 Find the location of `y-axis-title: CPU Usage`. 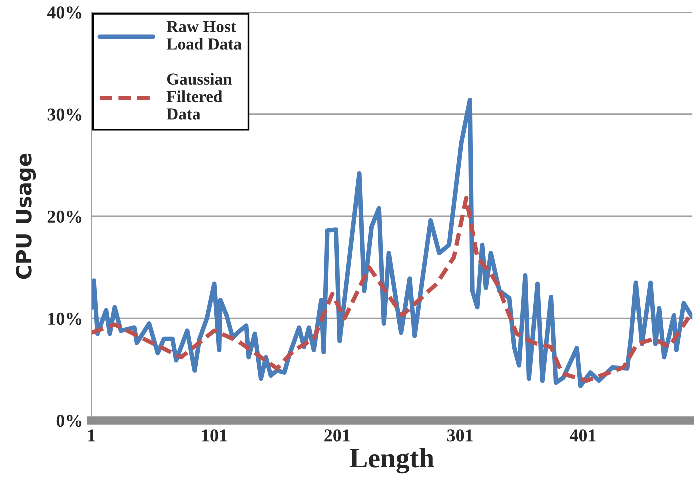

y-axis-title: CPU Usage is located at coordinates (26, 217).